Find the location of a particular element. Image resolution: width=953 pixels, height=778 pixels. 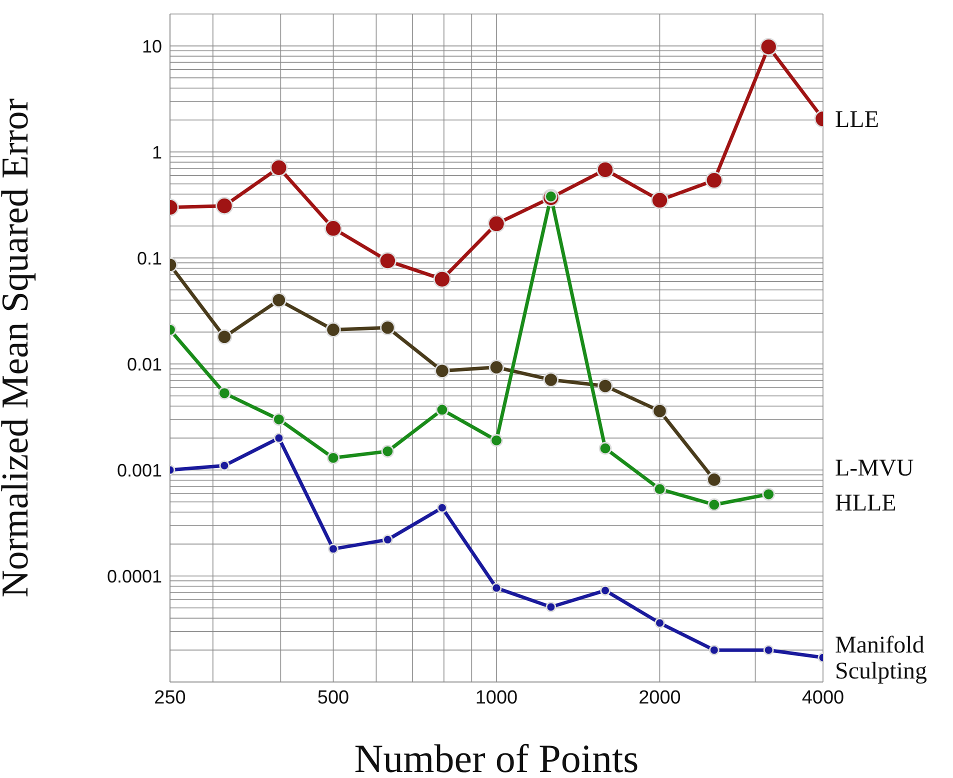

series-label: LLE is located at coordinates (857, 119).